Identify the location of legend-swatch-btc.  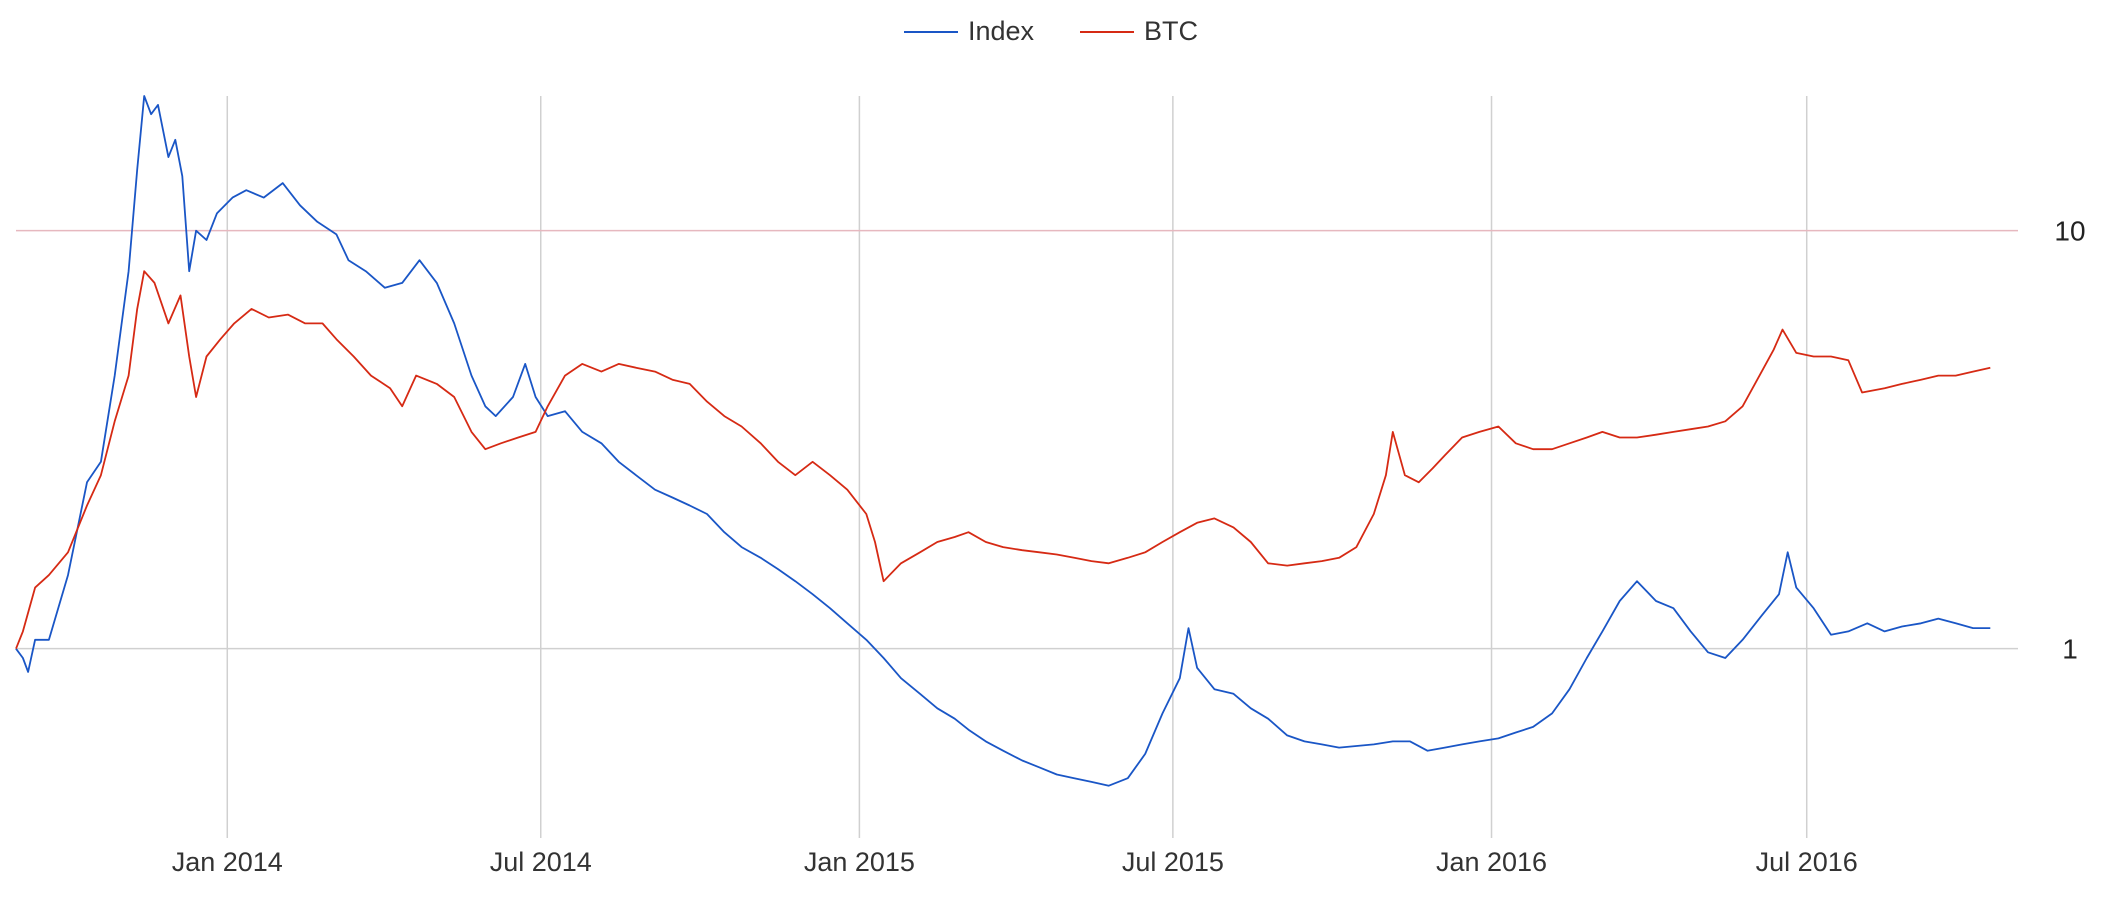
(1107, 31).